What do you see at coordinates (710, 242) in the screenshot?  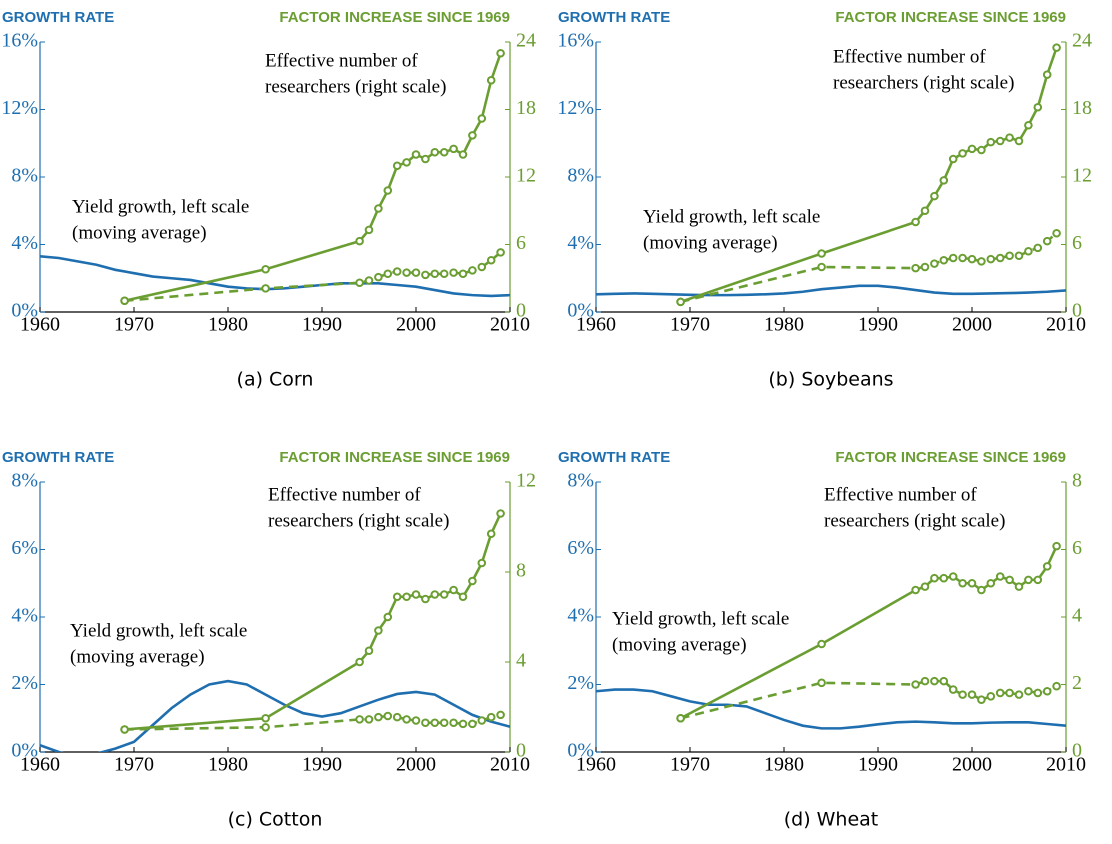 I see `annotation: (moving average)` at bounding box center [710, 242].